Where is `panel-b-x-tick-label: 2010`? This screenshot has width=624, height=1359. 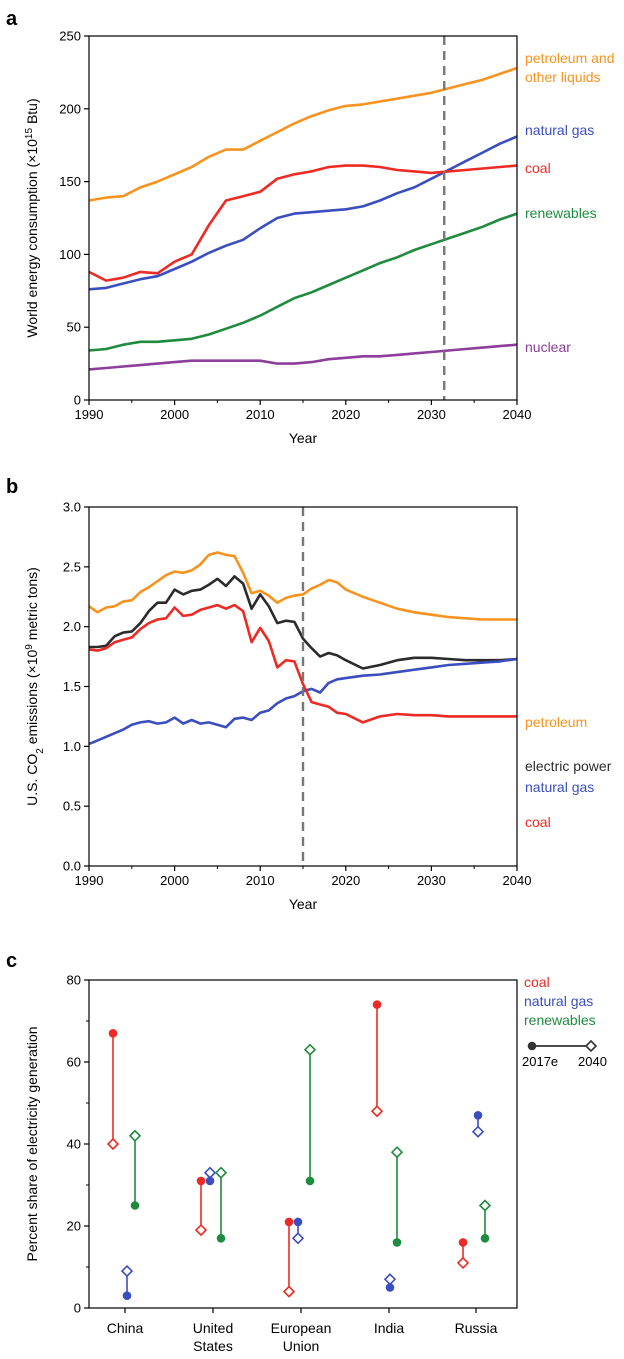 panel-b-x-tick-label: 2010 is located at coordinates (260, 880).